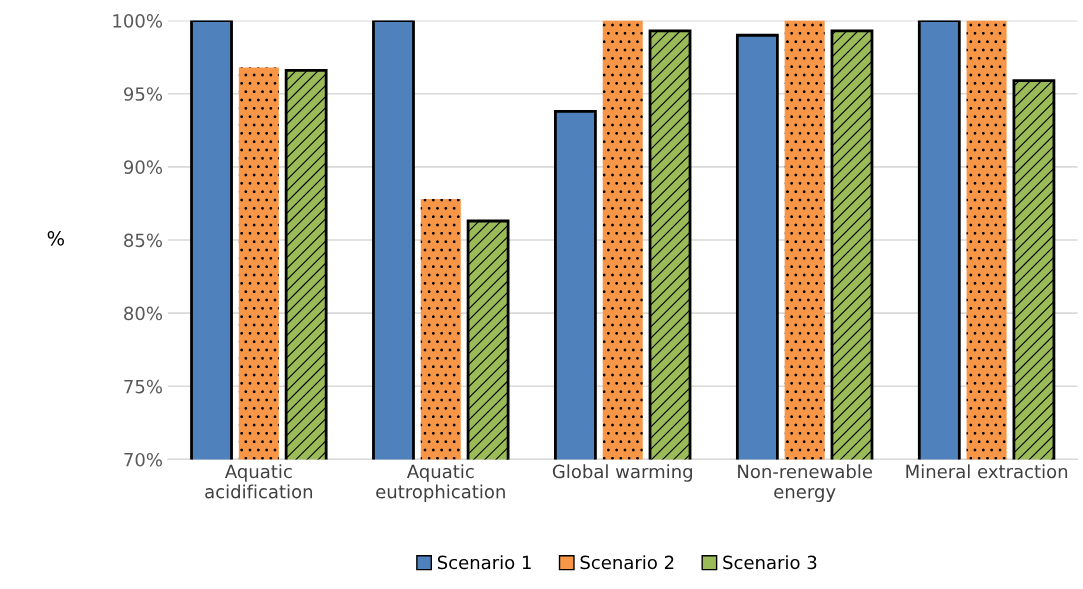 The height and width of the screenshot is (589, 1083). I want to click on y-tick-label: 80%, so click(143, 313).